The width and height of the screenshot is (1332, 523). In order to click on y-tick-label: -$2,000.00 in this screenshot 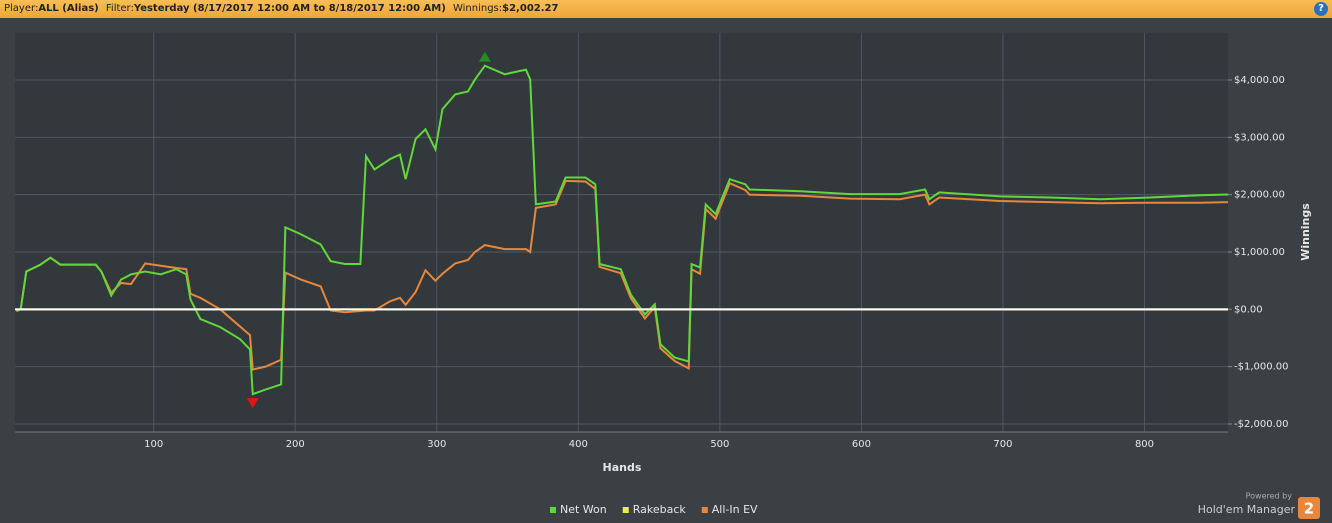, I will do `click(1261, 424)`.